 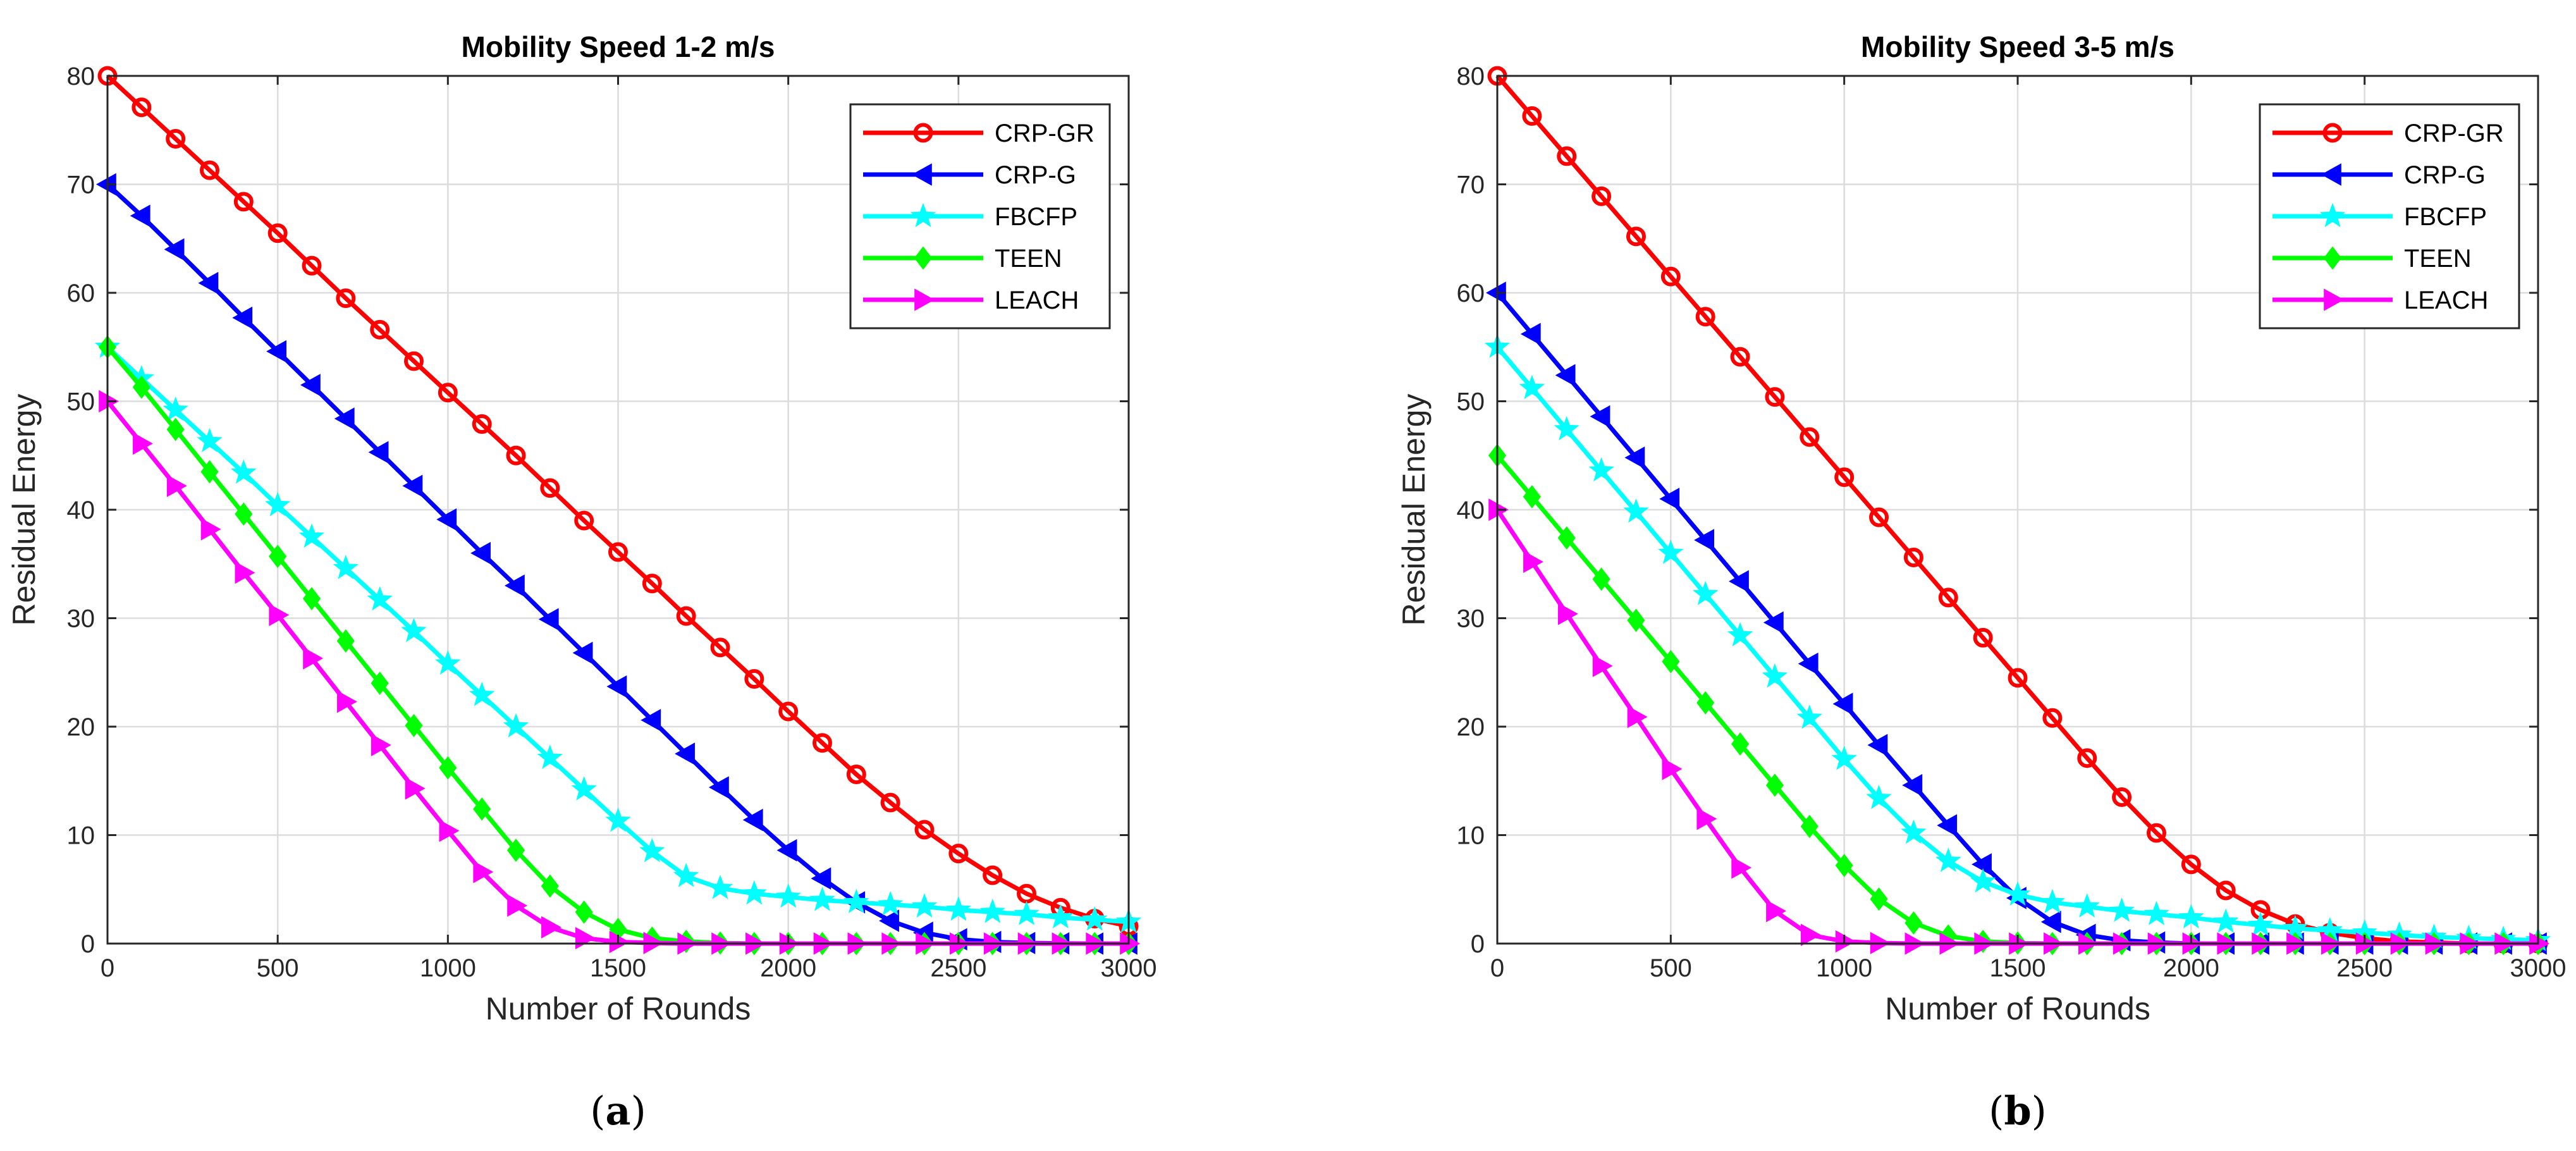 I want to click on caption-close: ), so click(x=2039, y=1111).